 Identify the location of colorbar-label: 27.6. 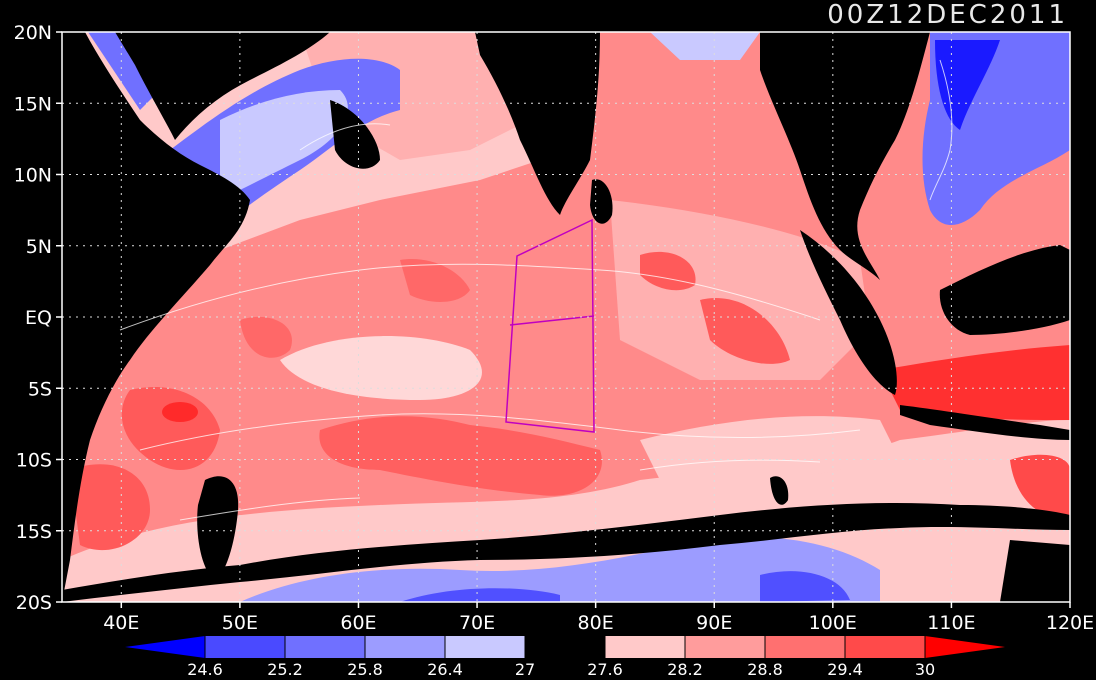
(605, 669).